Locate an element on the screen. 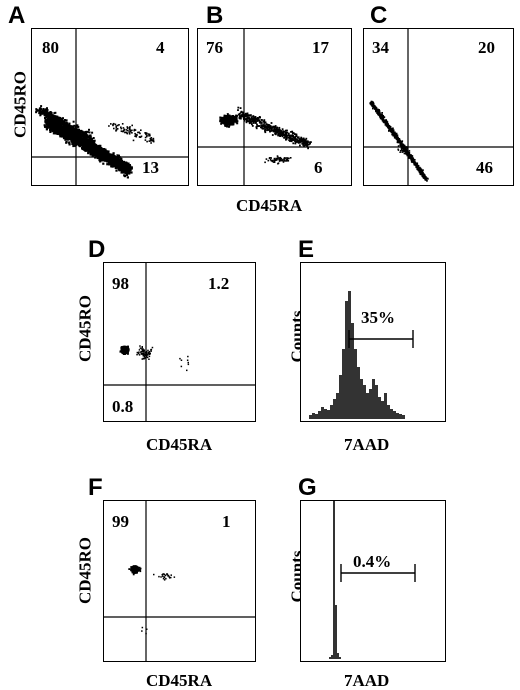 The image size is (520, 690). scatter-plot-b: 76 17 6 is located at coordinates (274, 107).